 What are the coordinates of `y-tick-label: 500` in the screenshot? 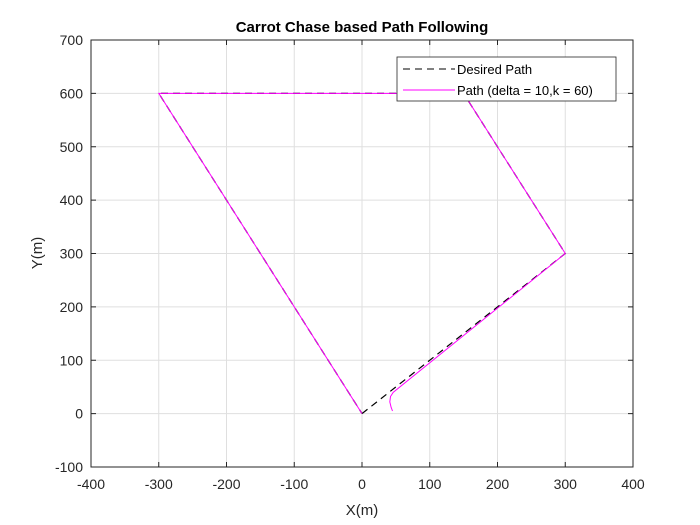 It's located at (72, 147).